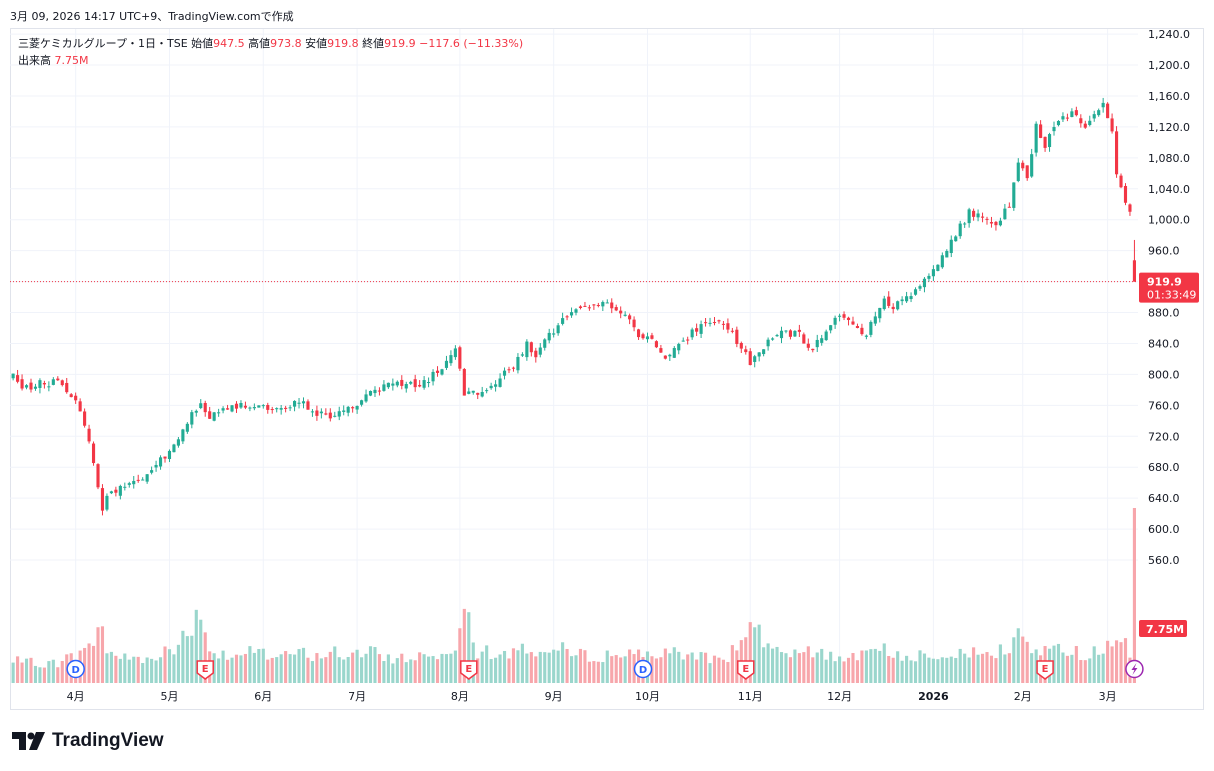 Image resolution: width=1214 pixels, height=771 pixels. Describe the element at coordinates (746, 670) in the screenshot. I see `earnings-marker` at that location.